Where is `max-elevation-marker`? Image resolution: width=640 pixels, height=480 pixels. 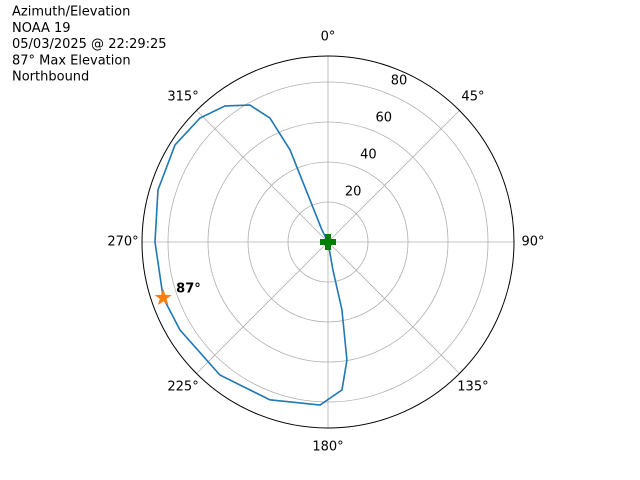 max-elevation-marker is located at coordinates (163, 297).